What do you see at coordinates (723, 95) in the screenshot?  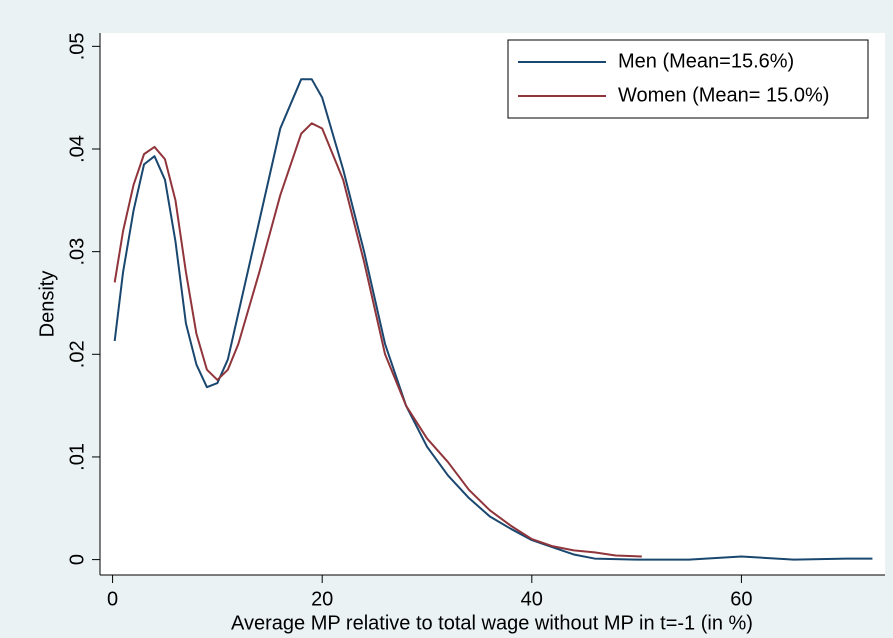 I see `legend-label: Women (Mean= 15.0%)` at bounding box center [723, 95].